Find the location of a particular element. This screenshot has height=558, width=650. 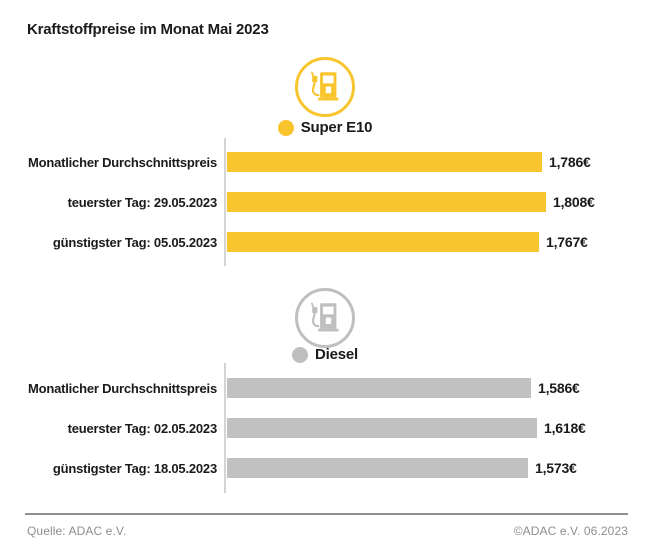

bar-row: Monatlicher Durchschnittspreis 1,586€ is located at coordinates (325, 388).